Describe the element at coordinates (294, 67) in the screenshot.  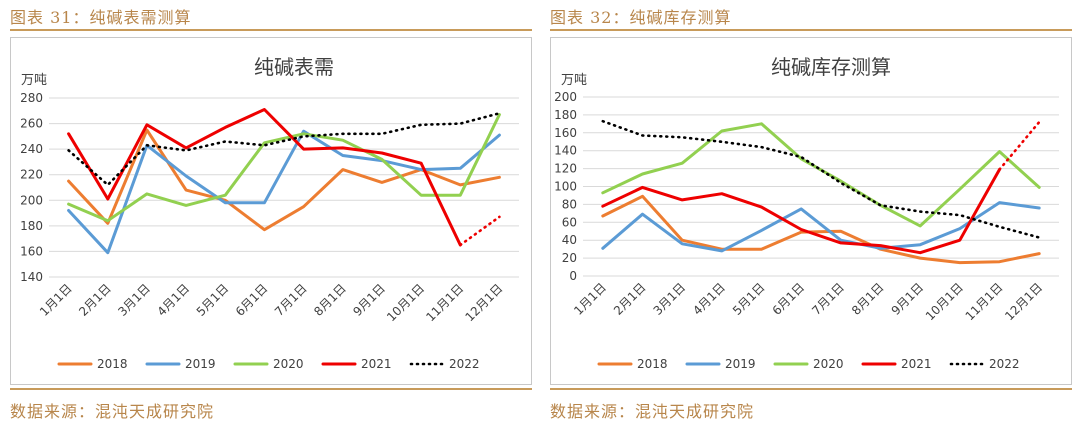
I see `chart-title: 纯碱表需` at that location.